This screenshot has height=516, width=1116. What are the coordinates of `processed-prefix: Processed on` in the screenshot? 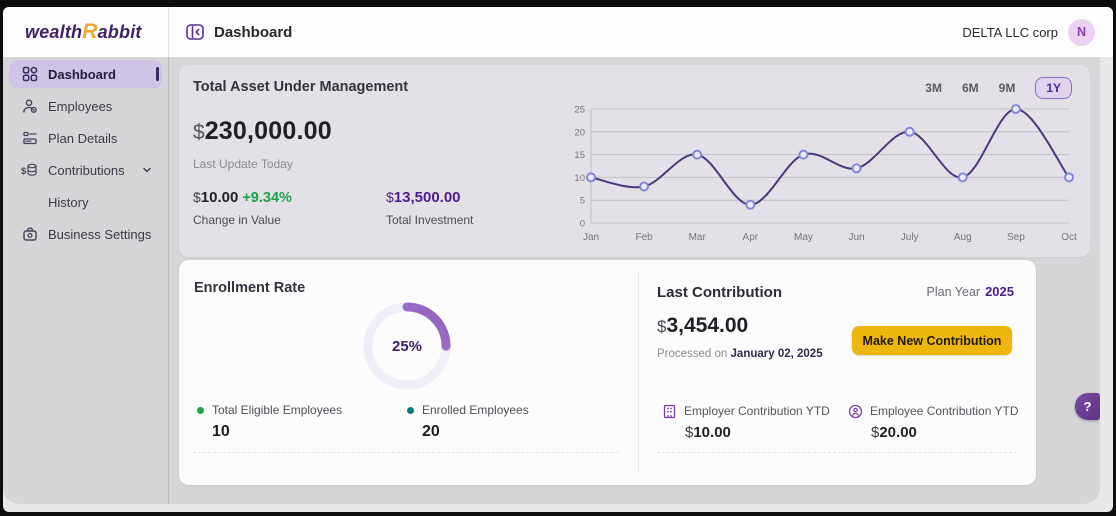 It's located at (692, 354).